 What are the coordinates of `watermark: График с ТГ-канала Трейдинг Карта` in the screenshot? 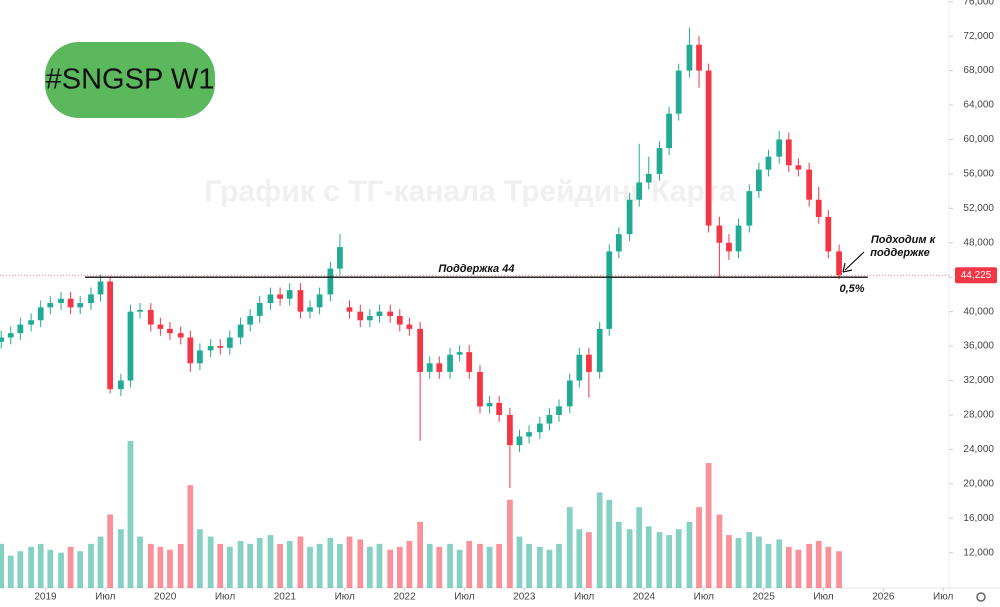 It's located at (470, 191).